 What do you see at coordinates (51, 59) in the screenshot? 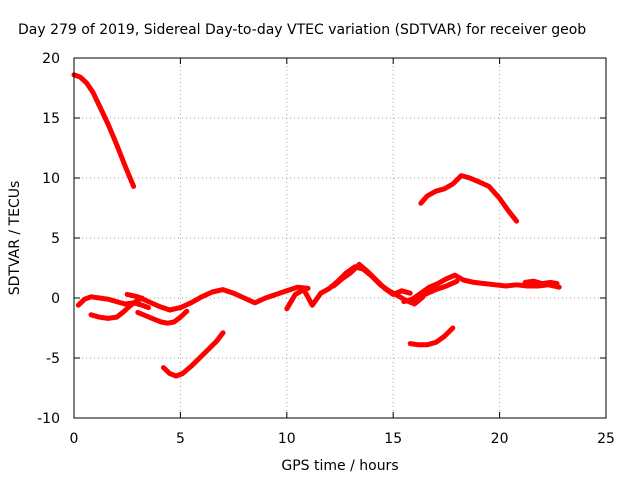
I see `y-tick-label: 20` at bounding box center [51, 59].